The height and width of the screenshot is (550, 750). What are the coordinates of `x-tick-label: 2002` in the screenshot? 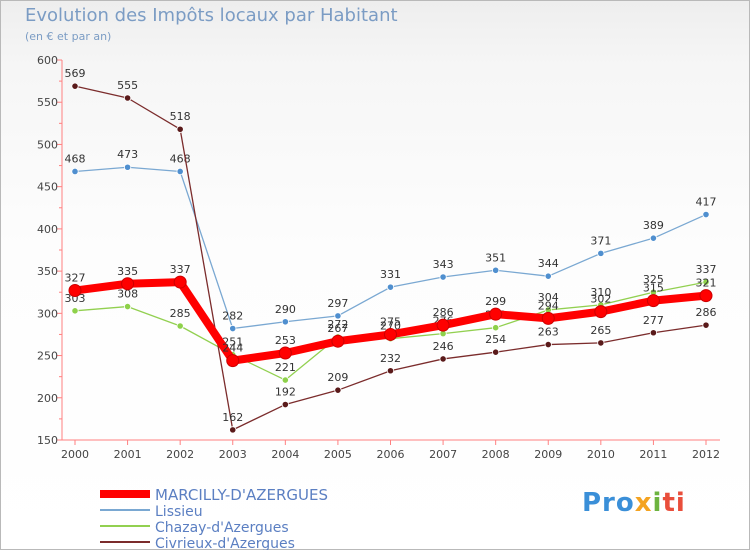 It's located at (180, 454).